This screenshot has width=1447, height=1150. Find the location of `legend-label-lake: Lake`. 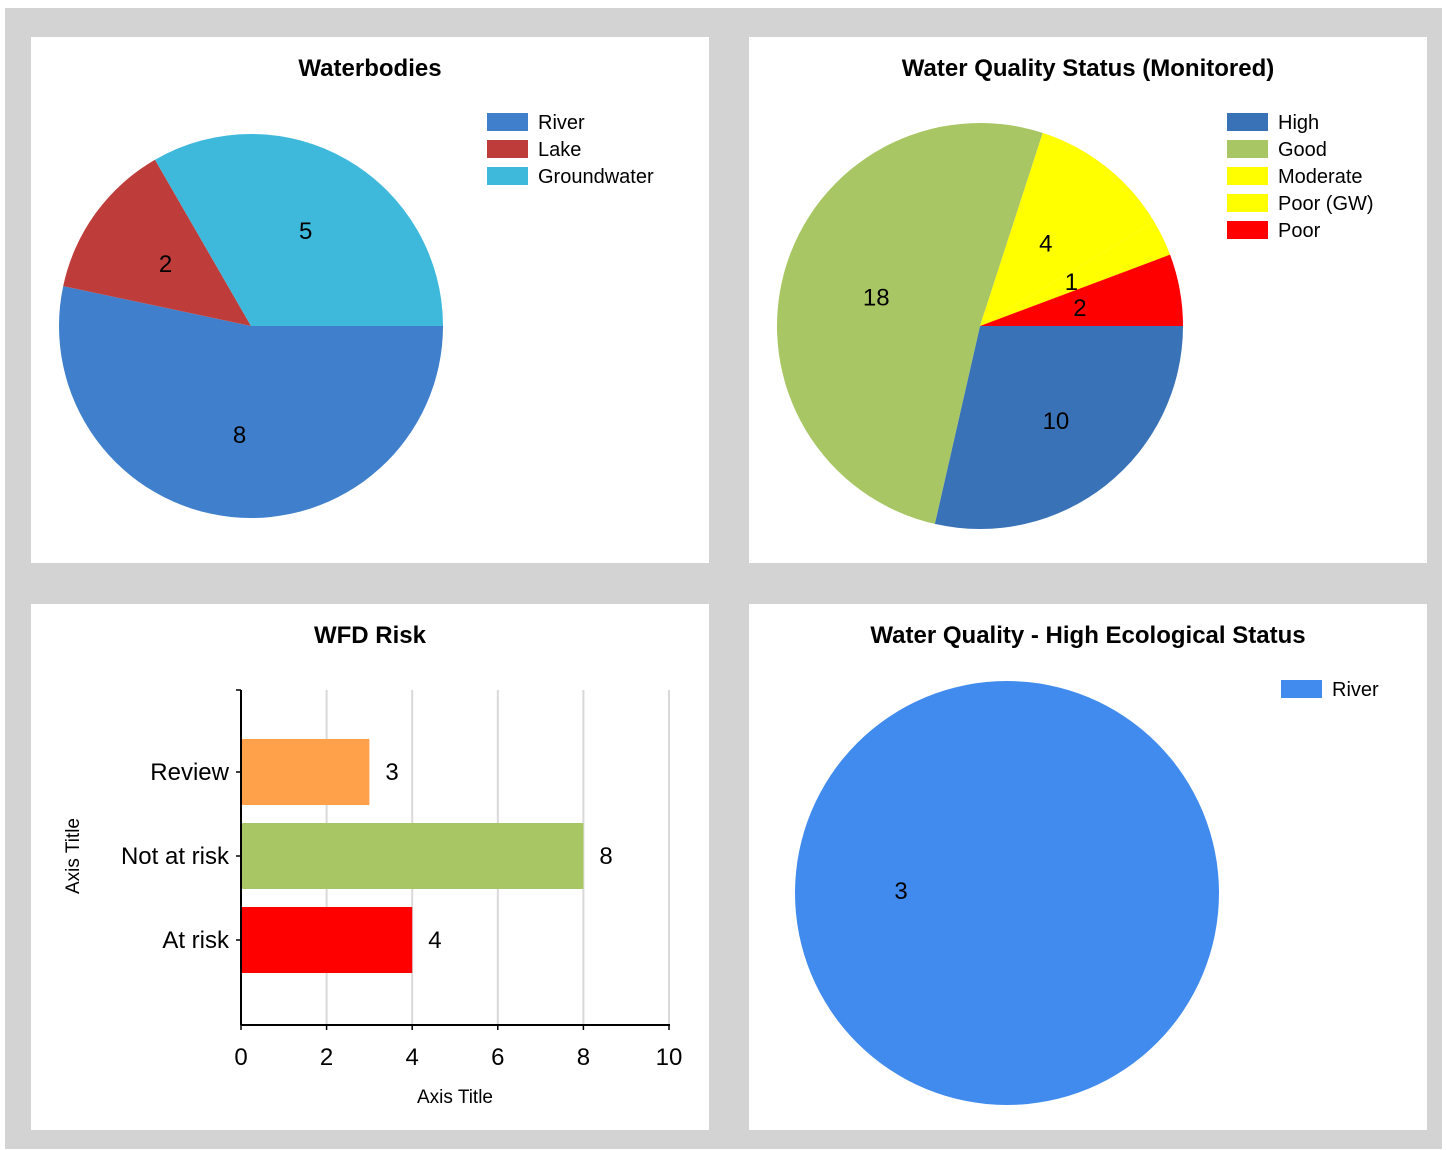

legend-label-lake: Lake is located at coordinates (559, 150).